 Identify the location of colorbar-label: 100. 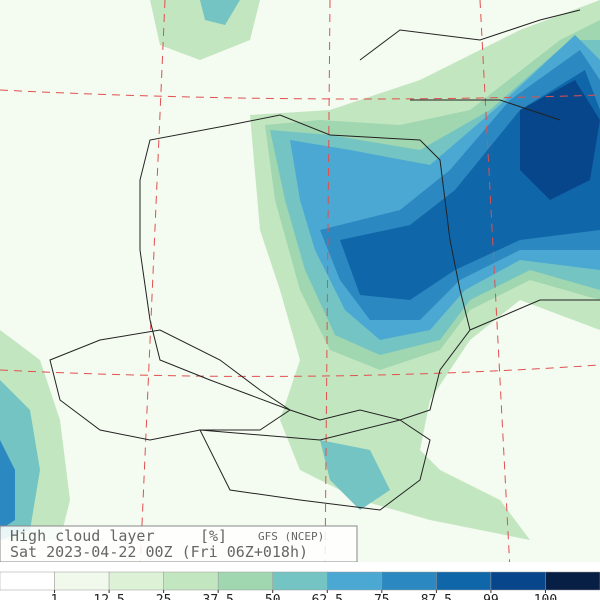
(545, 596).